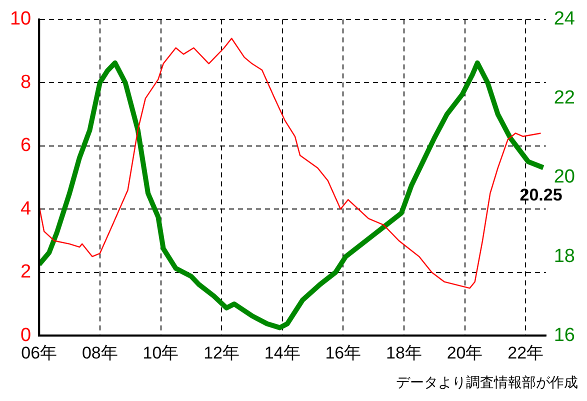 The height and width of the screenshot is (401, 587). I want to click on y2-tick-label: 20, so click(565, 177).